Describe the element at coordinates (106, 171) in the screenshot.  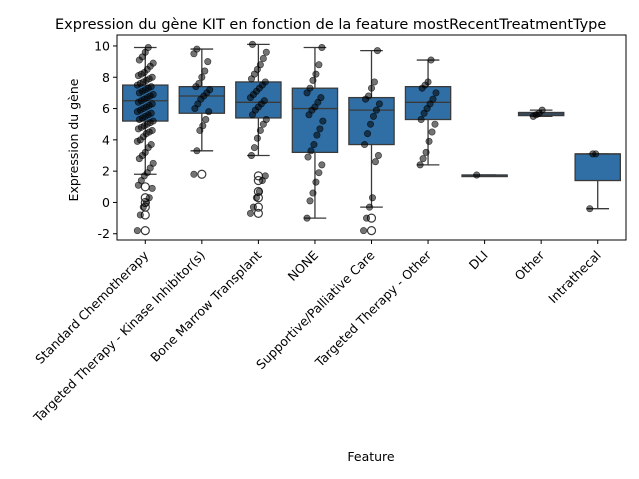
I see `y-tick-label: 2` at that location.